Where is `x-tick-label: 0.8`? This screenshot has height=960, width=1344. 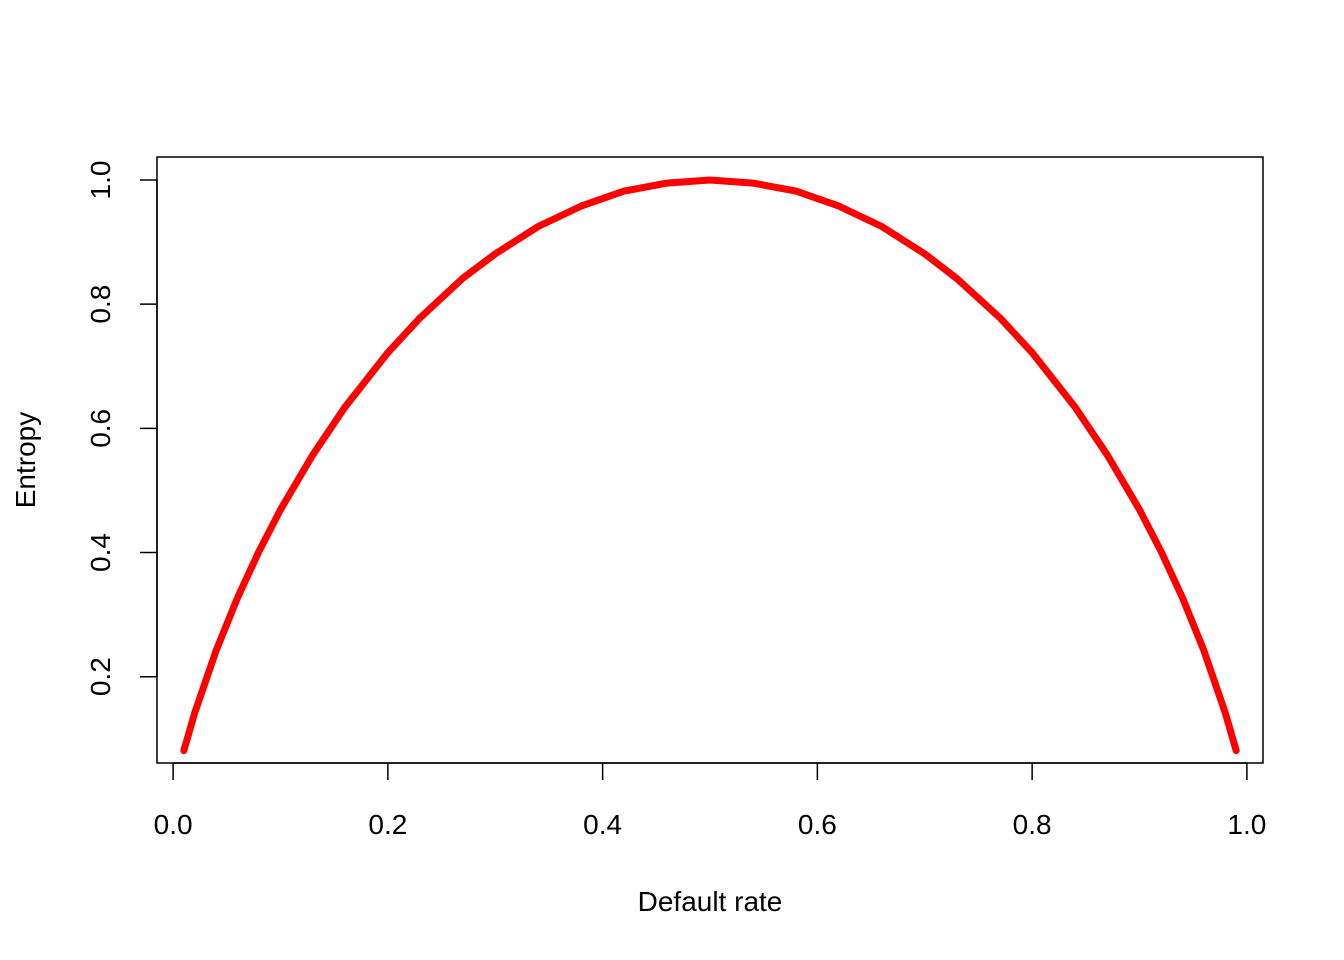 x-tick-label: 0.8 is located at coordinates (1032, 824).